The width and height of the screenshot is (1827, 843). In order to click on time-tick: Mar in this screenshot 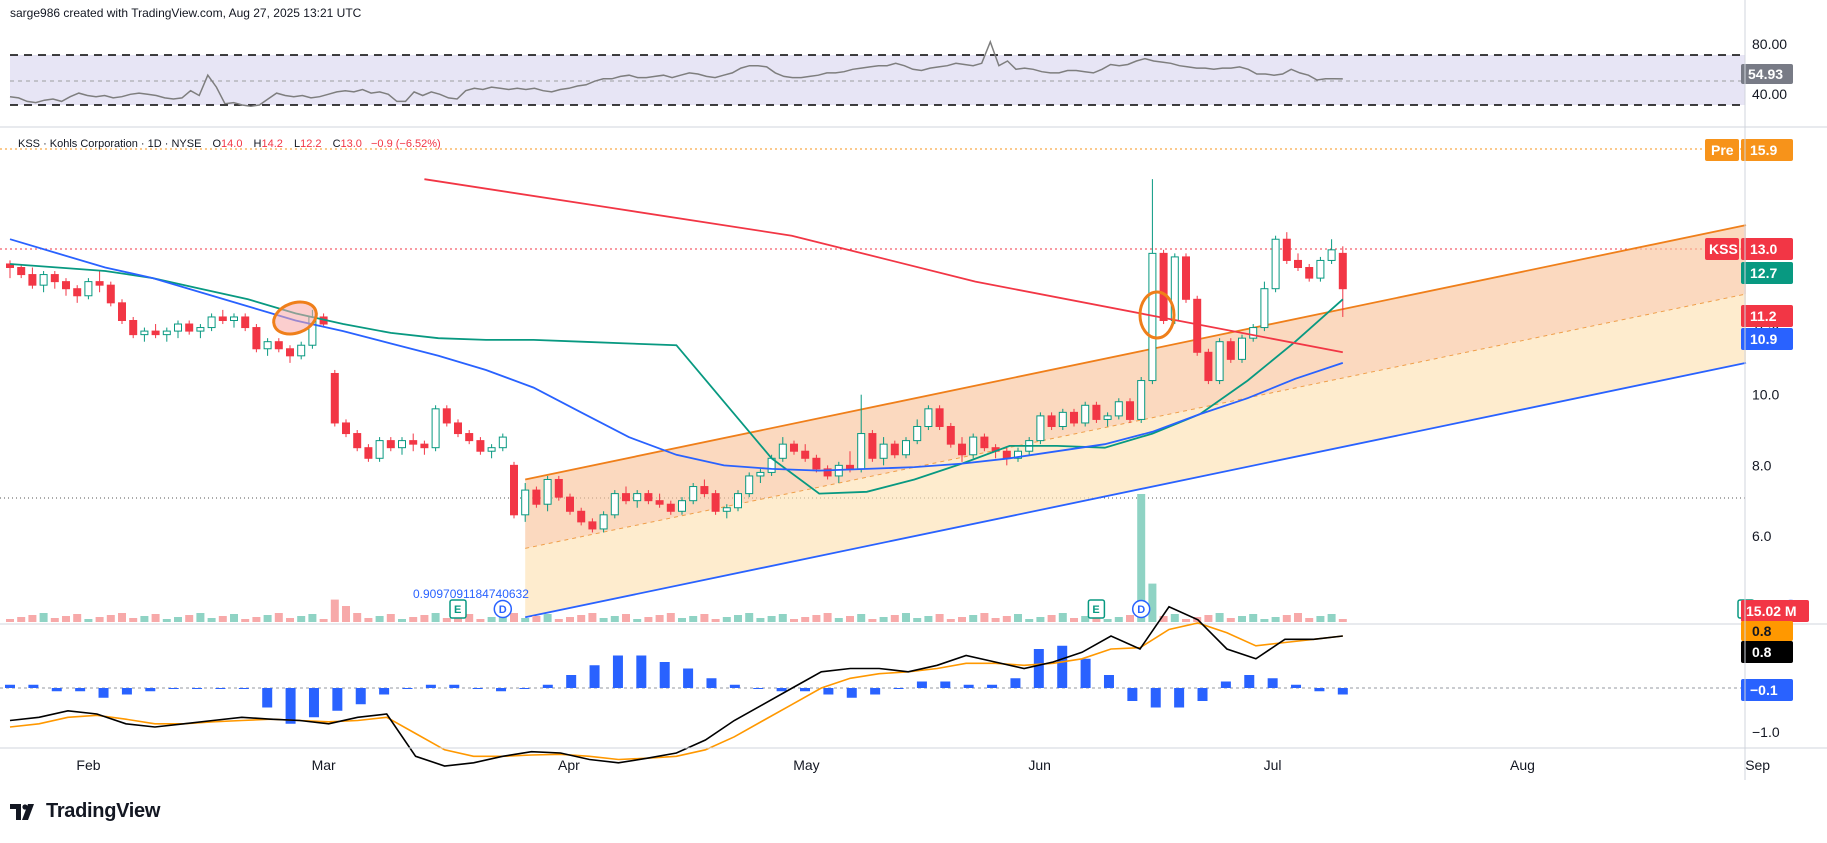, I will do `click(324, 765)`.